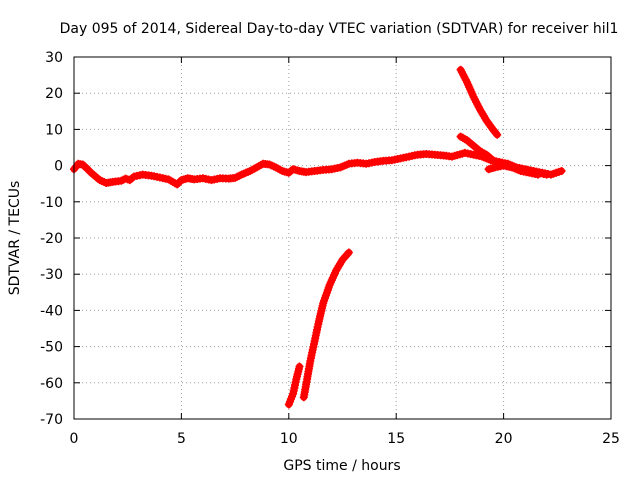 This screenshot has width=640, height=485. What do you see at coordinates (58, 167) in the screenshot?
I see `y-tick-label: 0` at bounding box center [58, 167].